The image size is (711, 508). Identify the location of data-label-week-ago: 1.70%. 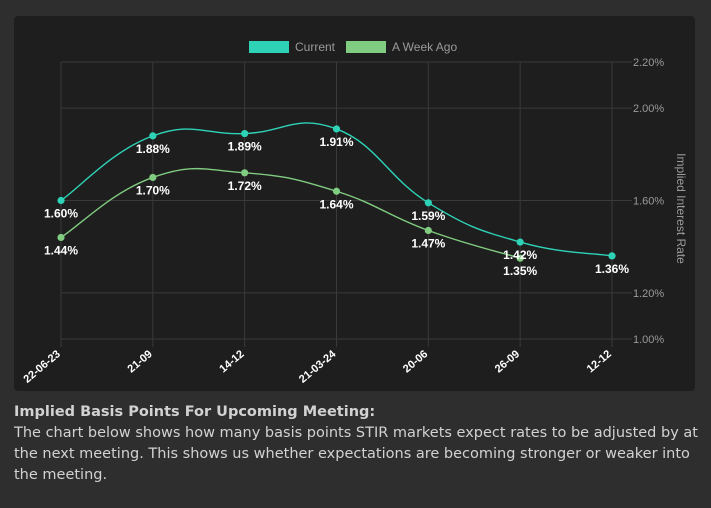
(153, 190).